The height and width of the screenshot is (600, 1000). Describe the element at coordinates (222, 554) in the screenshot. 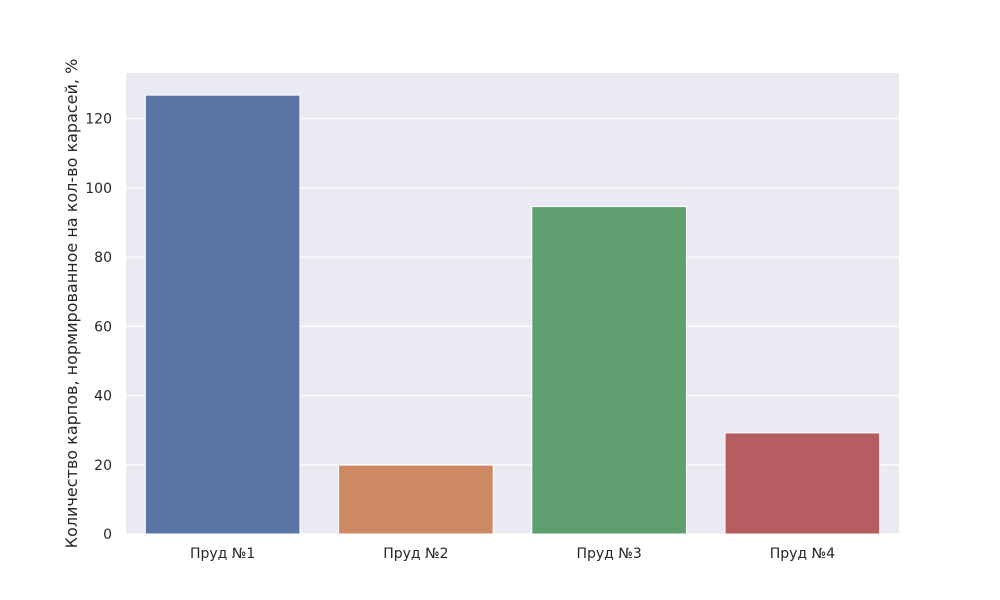

I see `x-tick-label: Пруд №1` at that location.